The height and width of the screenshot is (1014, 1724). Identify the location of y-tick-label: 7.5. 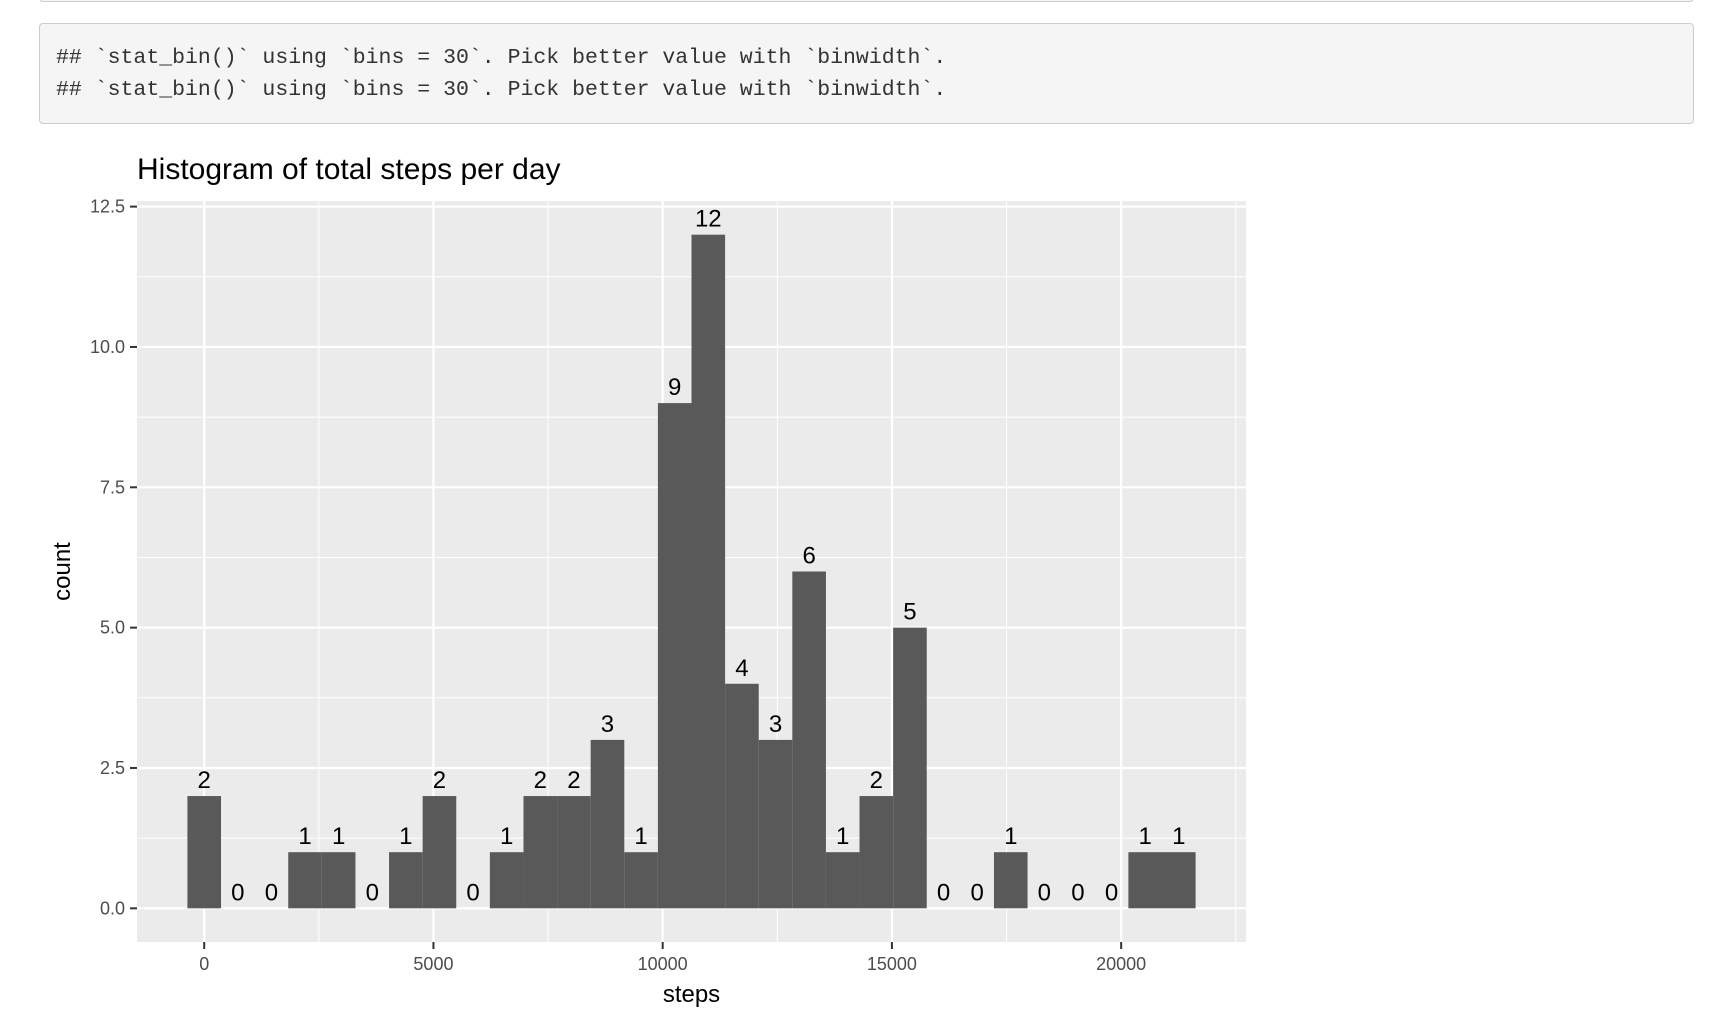
(112, 487).